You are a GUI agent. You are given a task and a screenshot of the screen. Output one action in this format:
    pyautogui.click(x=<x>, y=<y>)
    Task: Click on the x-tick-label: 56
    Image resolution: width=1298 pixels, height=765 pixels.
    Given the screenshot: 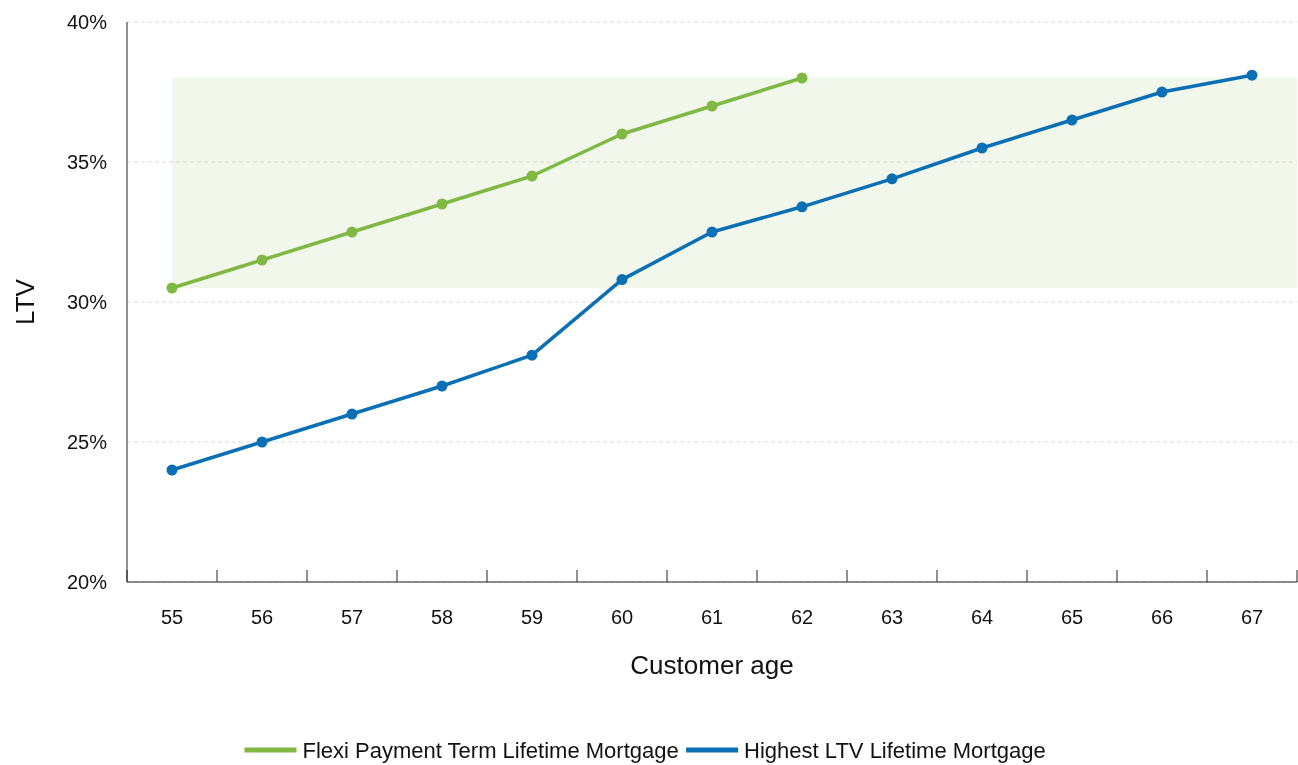 What is the action you would take?
    pyautogui.click(x=262, y=617)
    